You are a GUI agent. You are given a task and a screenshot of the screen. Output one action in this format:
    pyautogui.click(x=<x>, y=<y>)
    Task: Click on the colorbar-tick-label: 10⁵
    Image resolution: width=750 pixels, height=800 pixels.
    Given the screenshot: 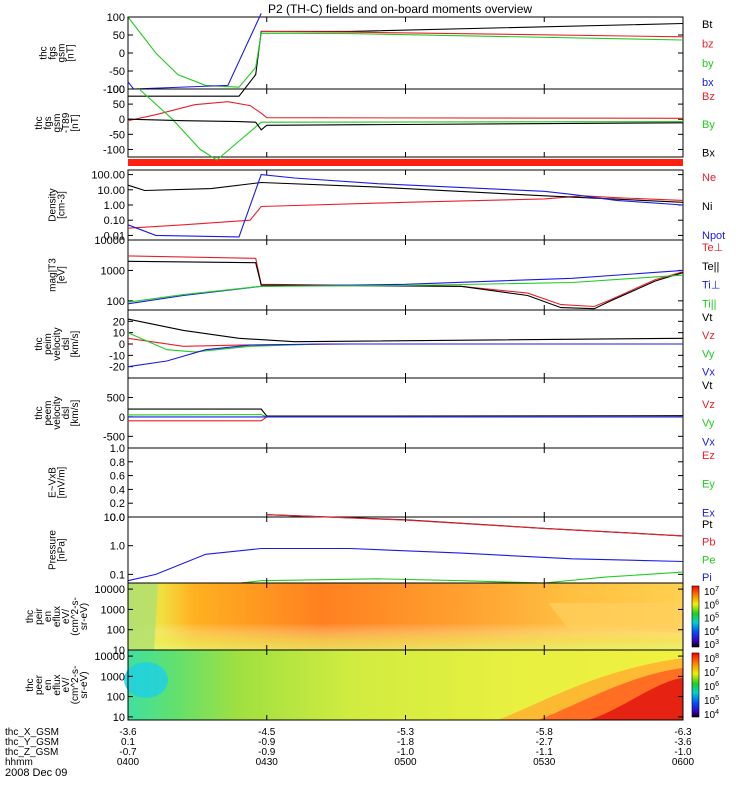 What is the action you would take?
    pyautogui.click(x=711, y=701)
    